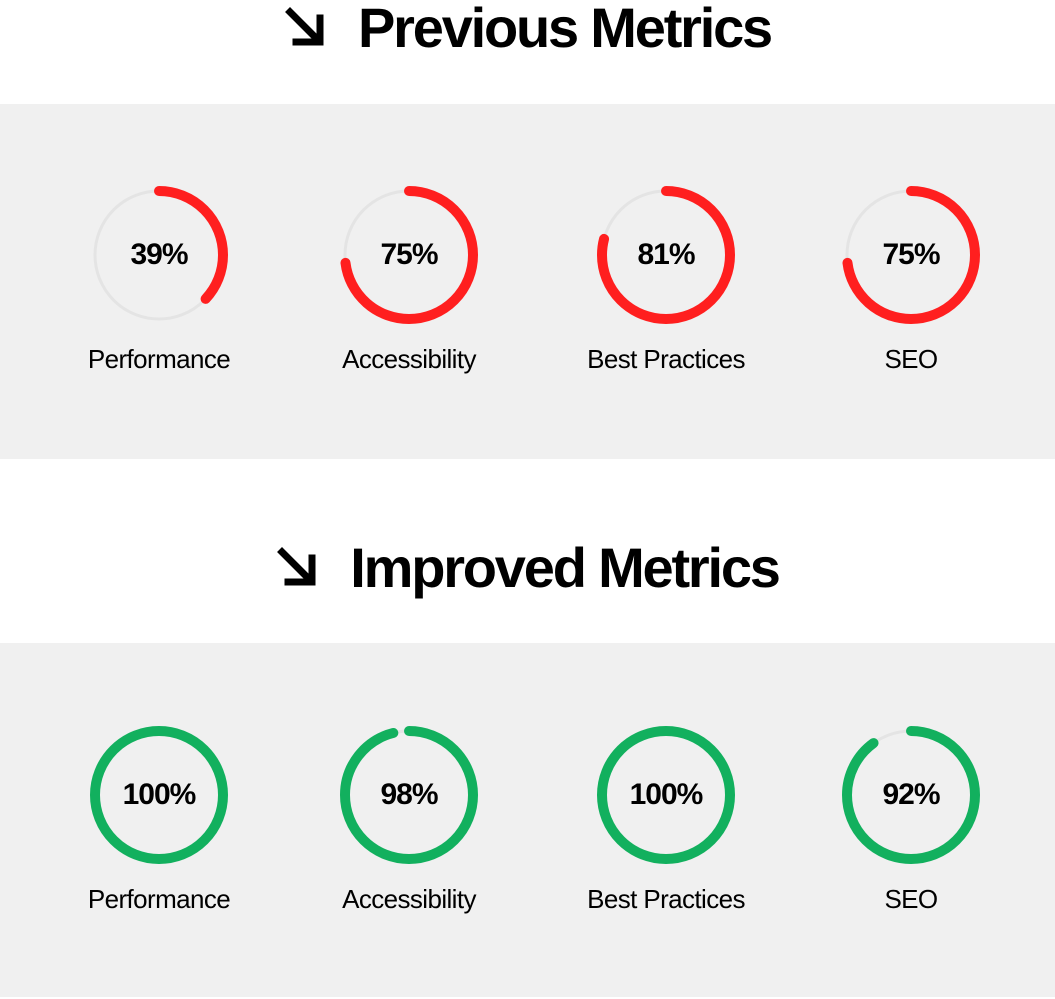 This screenshot has height=999, width=1055. I want to click on improved-metrics-header: Improved Metrics, so click(527, 568).